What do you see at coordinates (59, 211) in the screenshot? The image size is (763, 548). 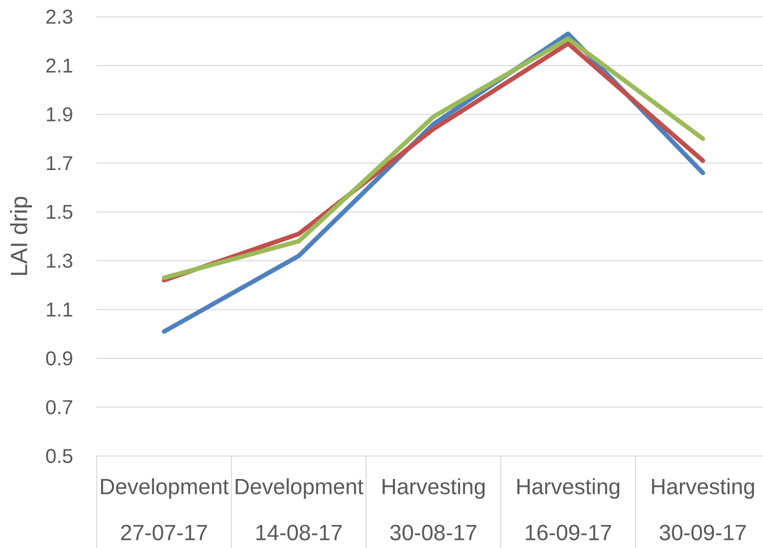 I see `y-tick-label: 1.5` at bounding box center [59, 211].